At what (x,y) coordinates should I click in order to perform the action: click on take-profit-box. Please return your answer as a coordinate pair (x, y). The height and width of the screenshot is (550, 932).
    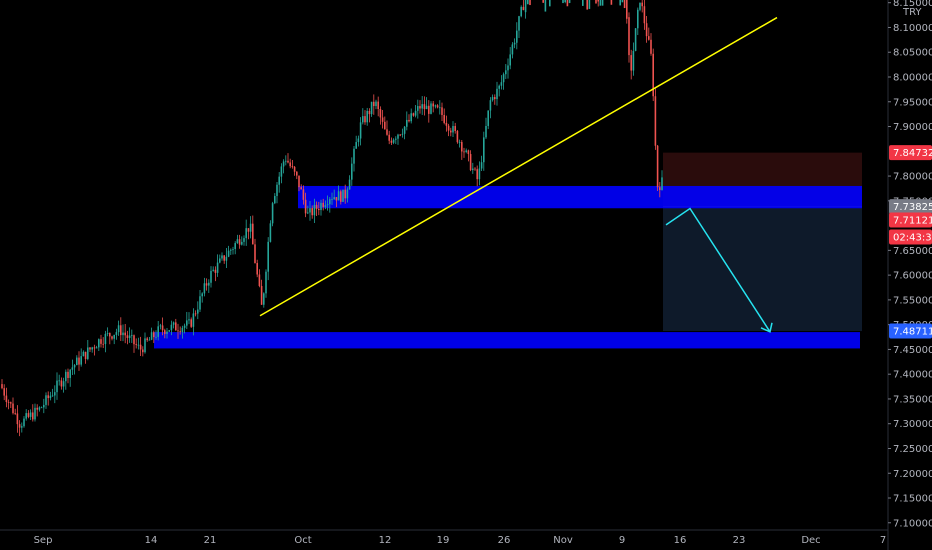
    Looking at the image, I should click on (762, 269).